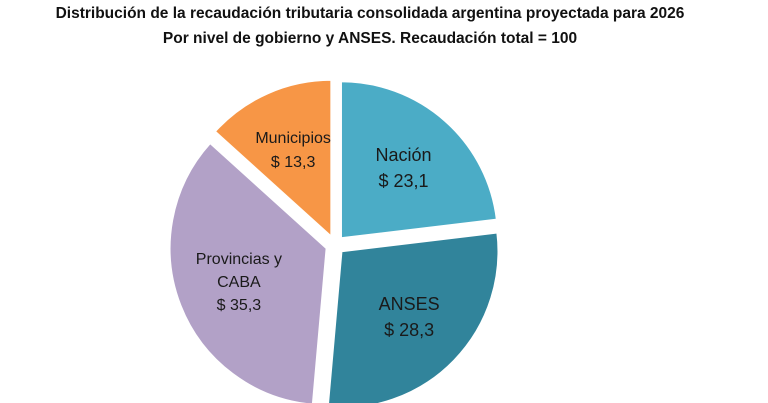 This screenshot has width=768, height=403. I want to click on category-label: Provincias y CABA, so click(239, 271).